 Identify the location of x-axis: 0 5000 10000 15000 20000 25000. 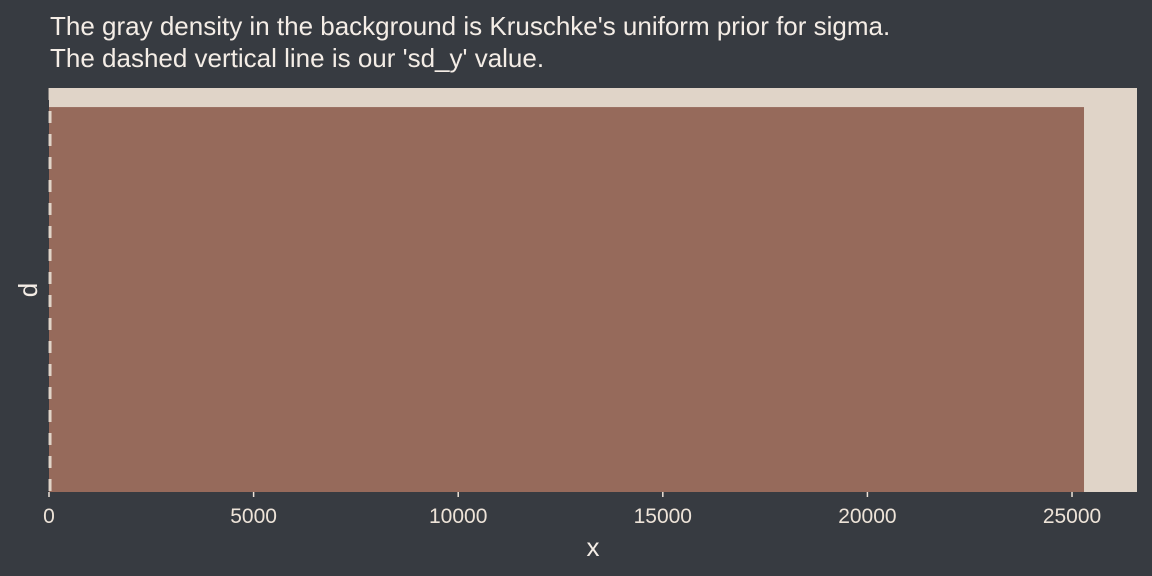
(572, 510).